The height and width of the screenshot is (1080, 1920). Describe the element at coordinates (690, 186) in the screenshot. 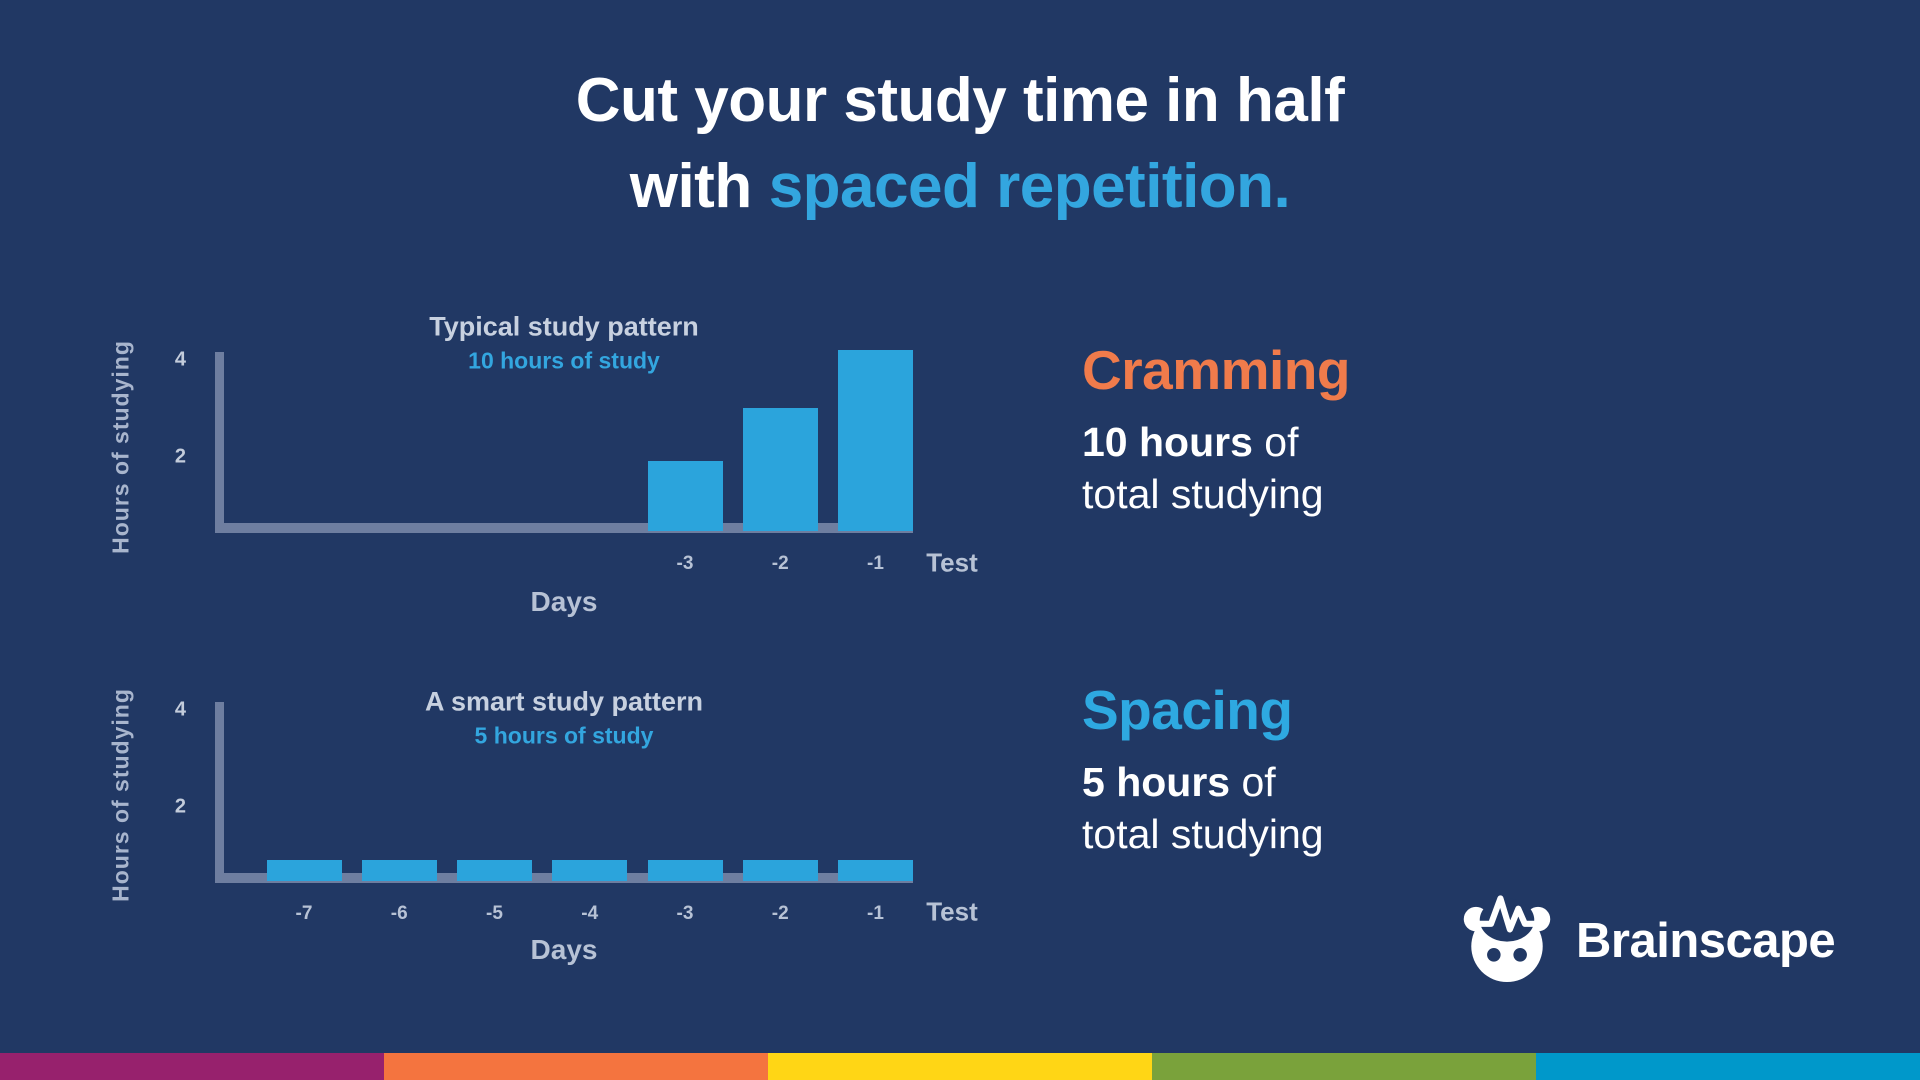

I see `page-title-line2-prefix: with` at that location.